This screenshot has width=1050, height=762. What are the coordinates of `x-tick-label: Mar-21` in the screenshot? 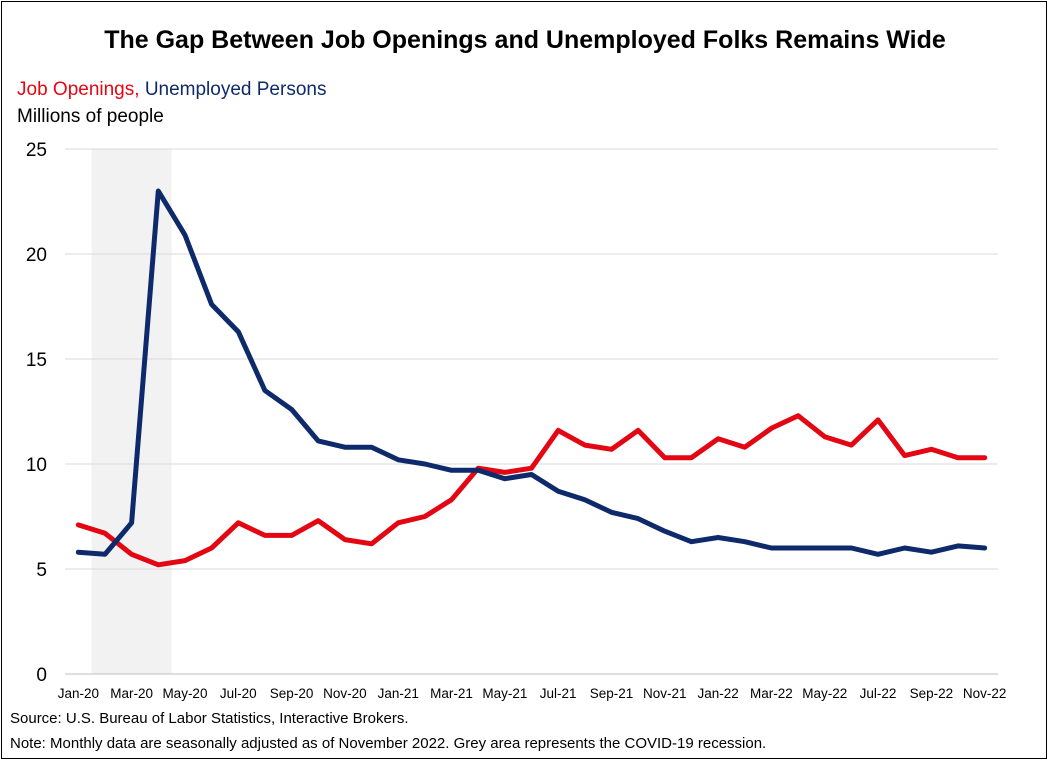 It's located at (451, 693).